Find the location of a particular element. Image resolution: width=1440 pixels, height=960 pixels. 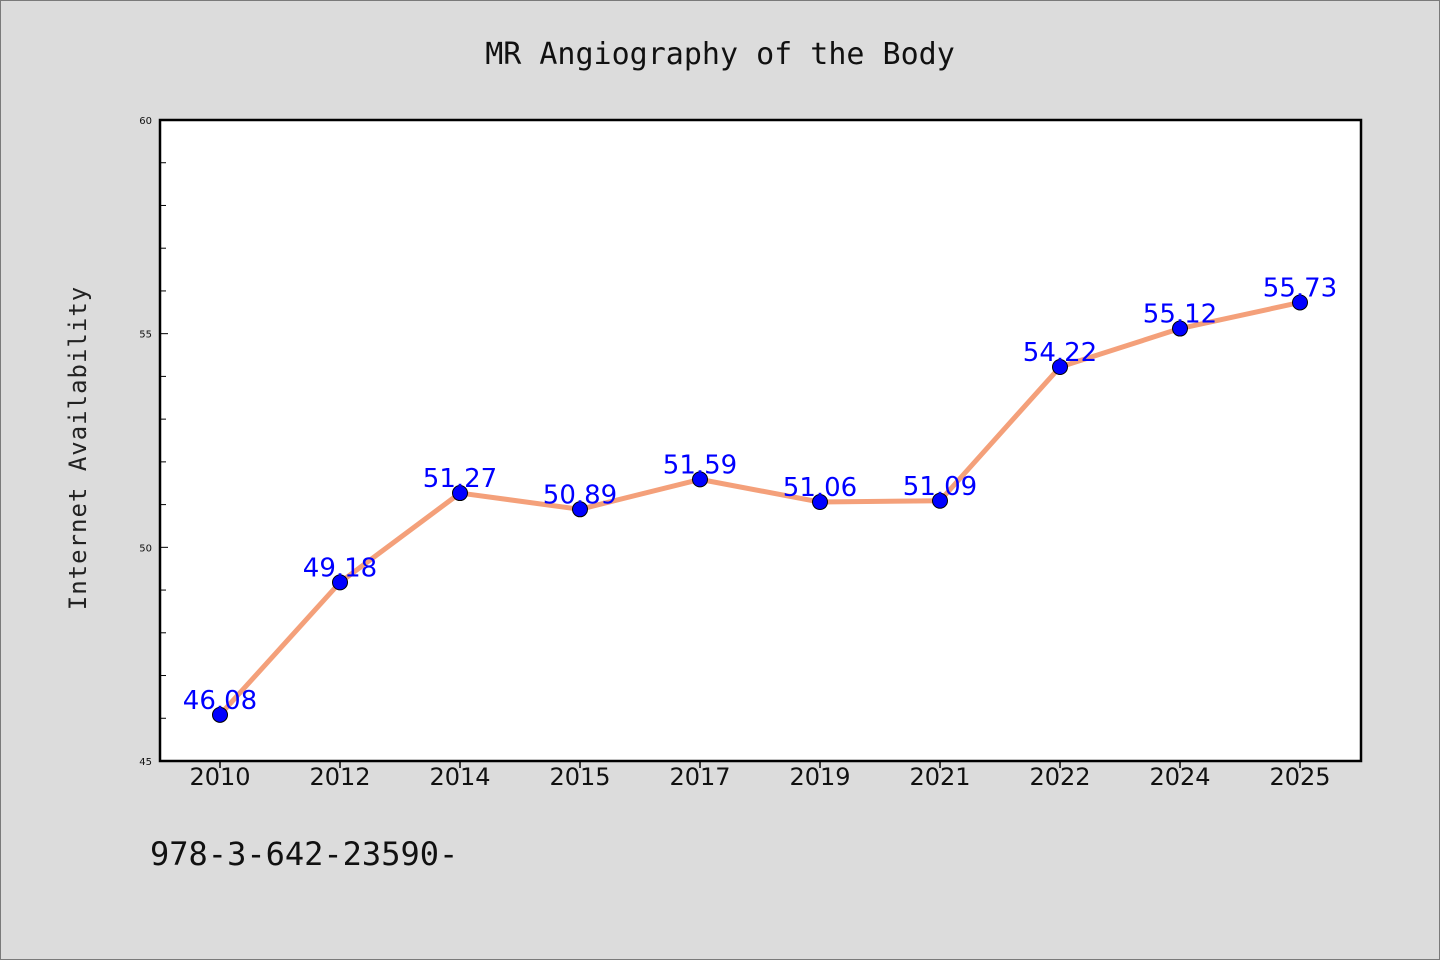

x-tick-label: 2010 is located at coordinates (219, 777).